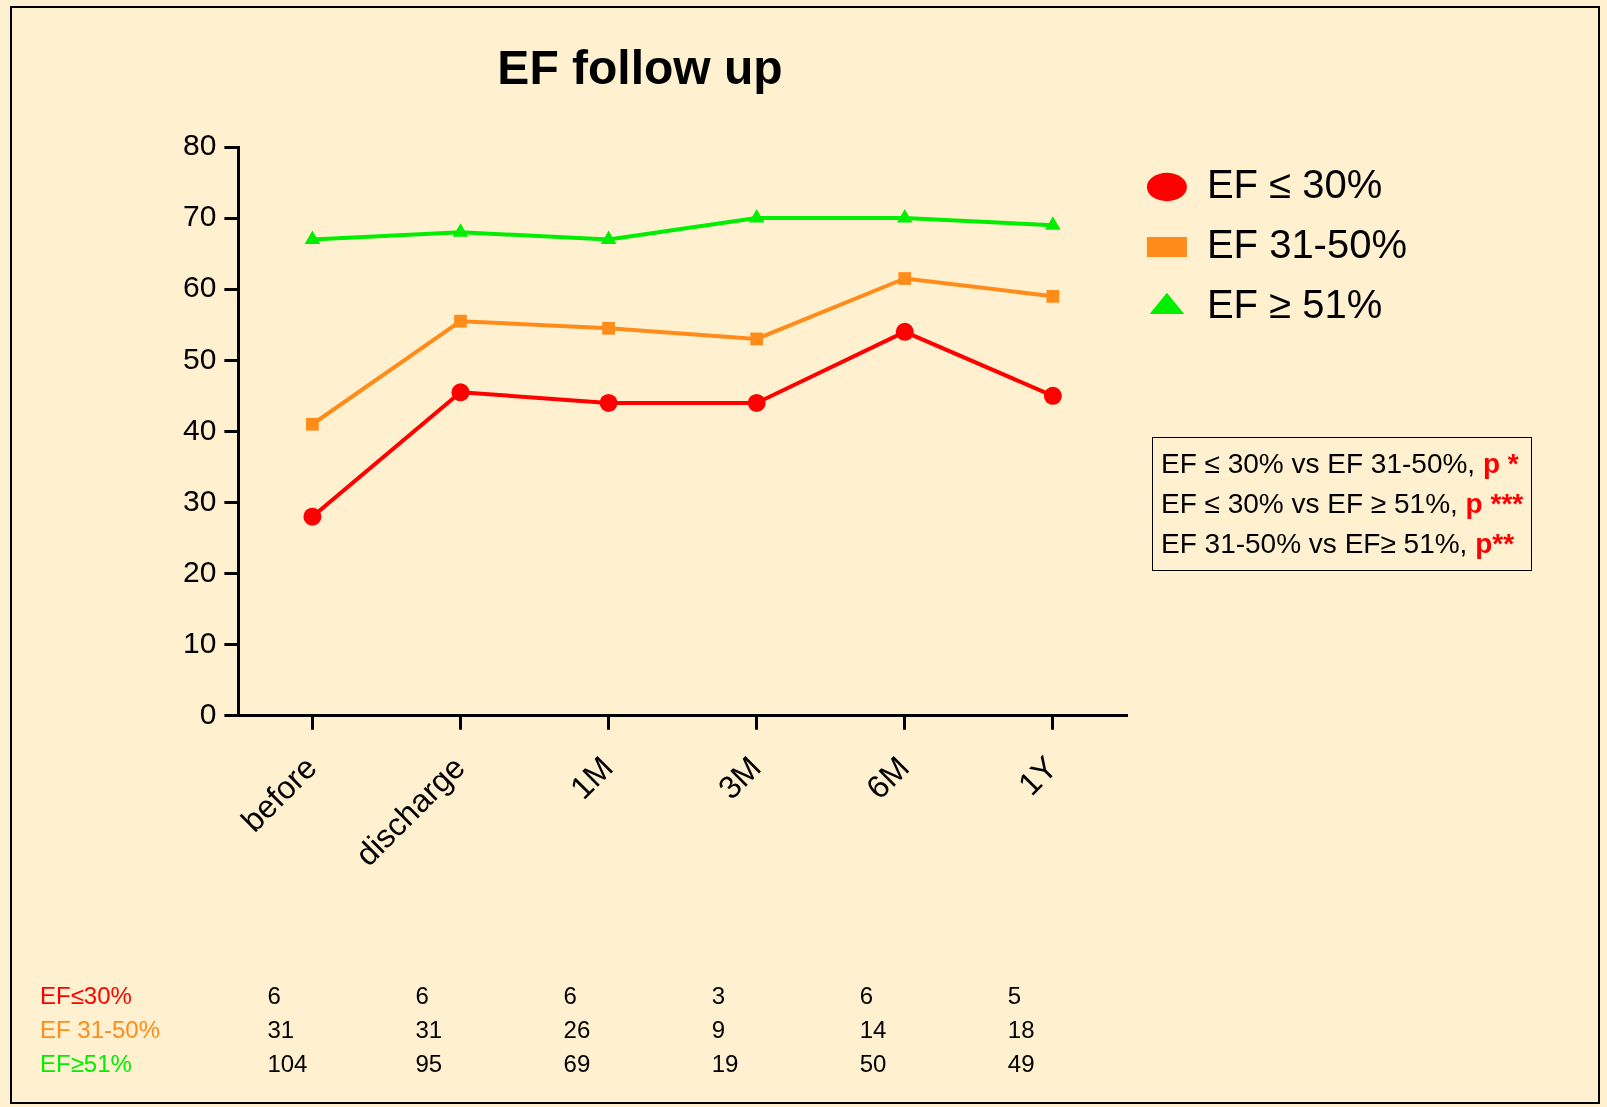  What do you see at coordinates (1014, 996) in the screenshot?
I see `text: 5` at bounding box center [1014, 996].